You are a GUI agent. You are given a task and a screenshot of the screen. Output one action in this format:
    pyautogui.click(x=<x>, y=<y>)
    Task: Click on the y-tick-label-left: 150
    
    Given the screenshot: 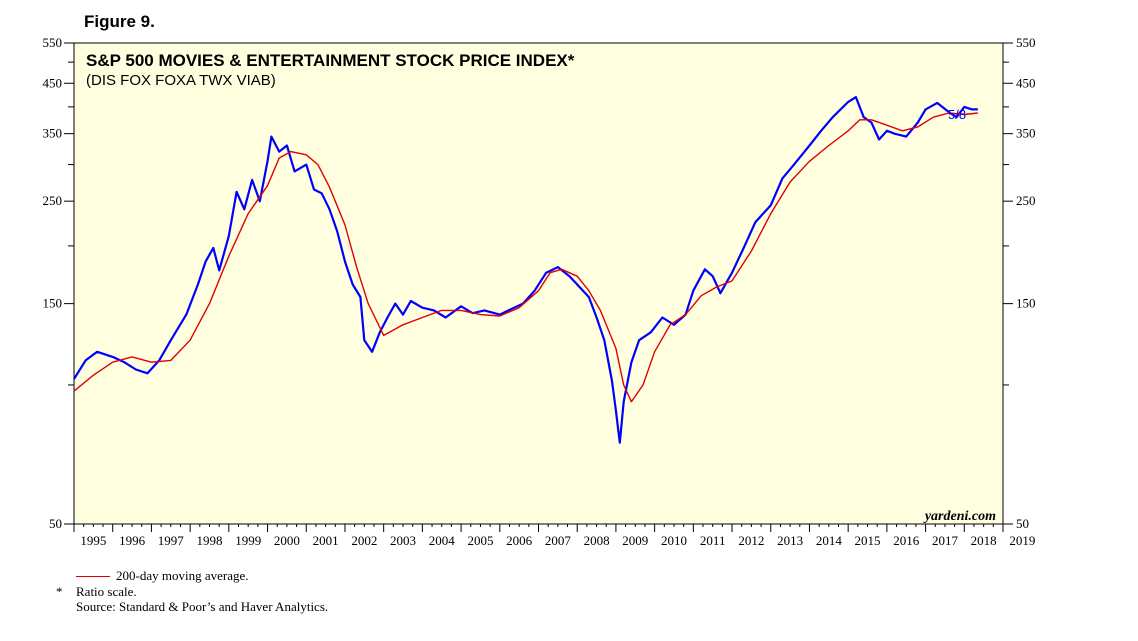 What is the action you would take?
    pyautogui.click(x=53, y=303)
    